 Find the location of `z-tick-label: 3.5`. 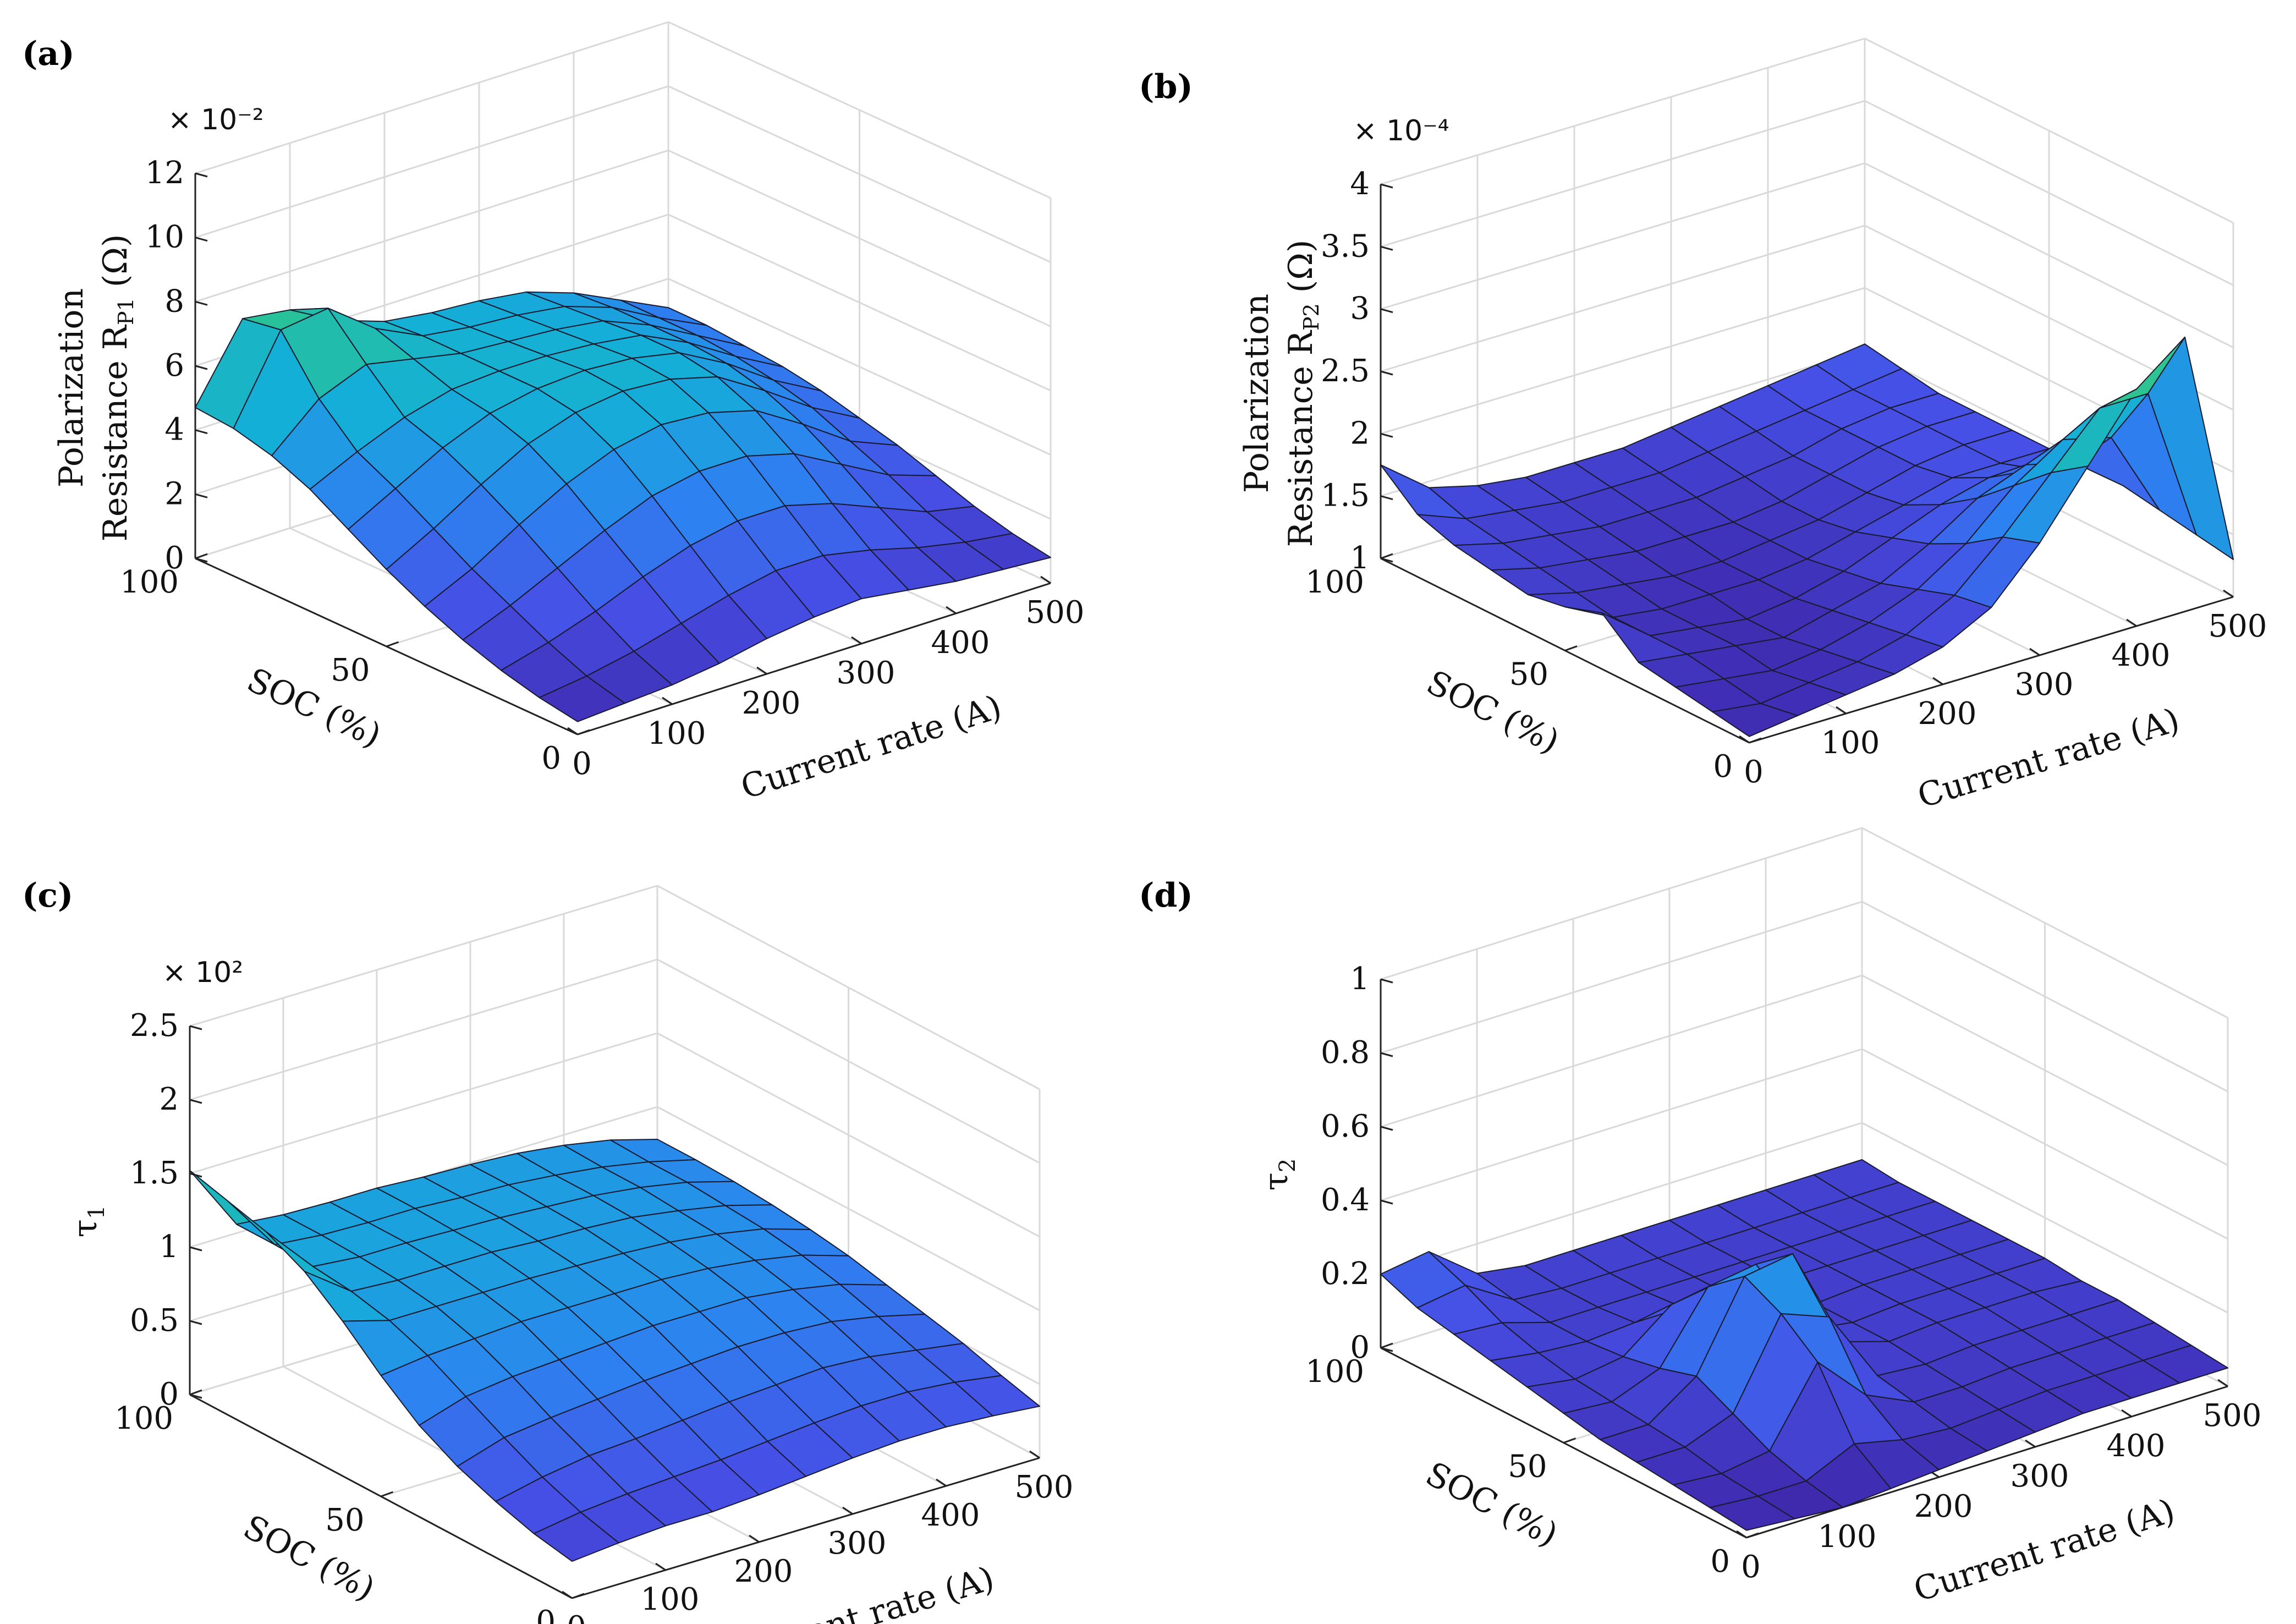

z-tick-label: 3.5 is located at coordinates (1345, 246).